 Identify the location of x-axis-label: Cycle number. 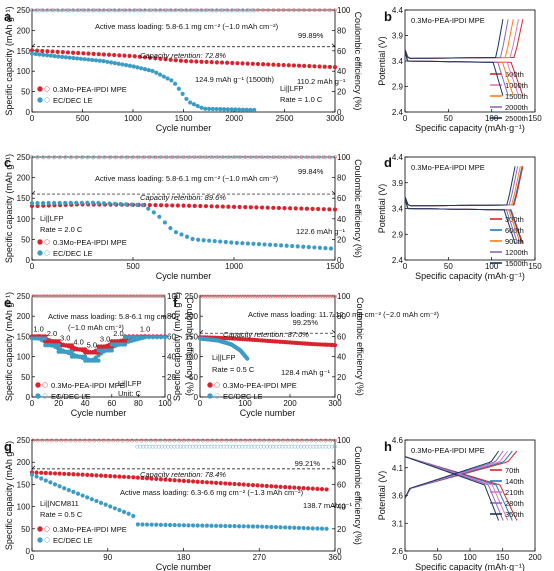
(184, 566).